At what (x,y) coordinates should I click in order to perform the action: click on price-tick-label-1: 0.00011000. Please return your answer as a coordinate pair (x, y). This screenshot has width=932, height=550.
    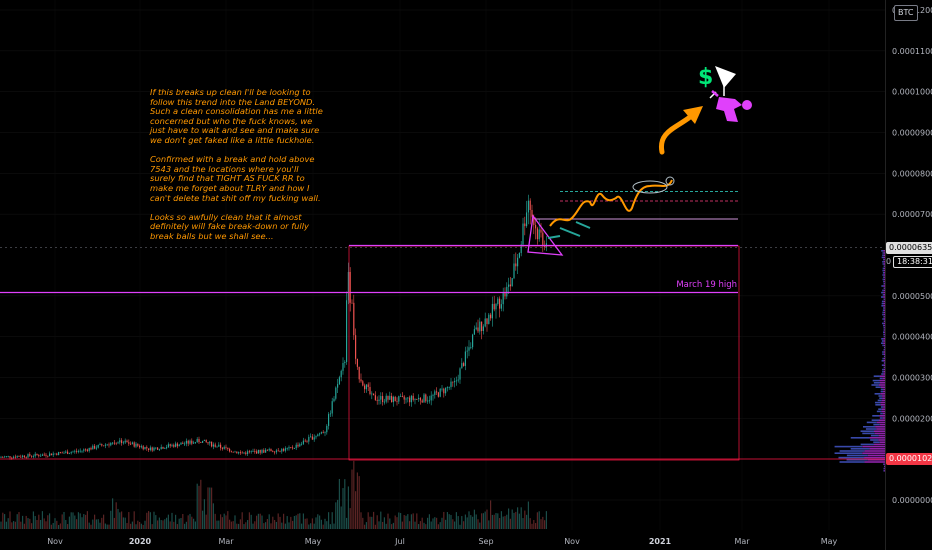
    Looking at the image, I should click on (912, 51).